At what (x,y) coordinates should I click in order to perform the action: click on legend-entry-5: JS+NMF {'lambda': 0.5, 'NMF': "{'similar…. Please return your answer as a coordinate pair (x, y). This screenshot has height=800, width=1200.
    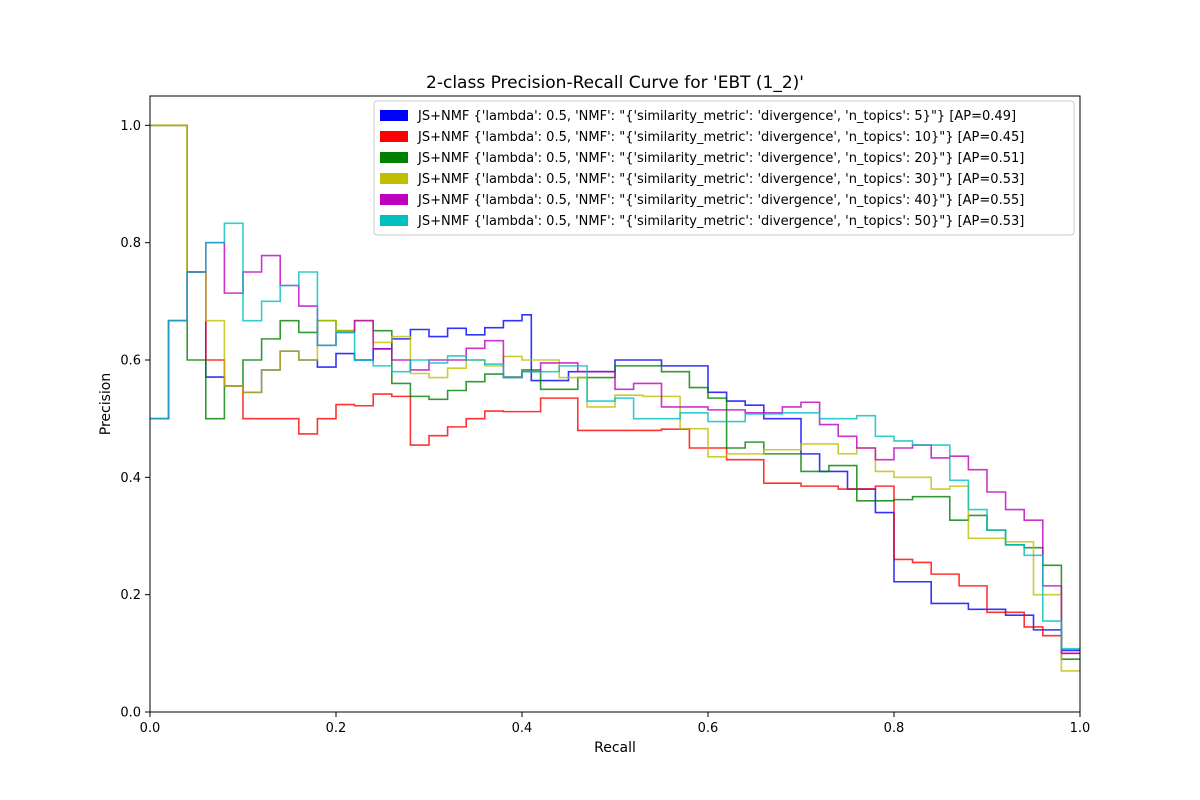
    Looking at the image, I should click on (720, 200).